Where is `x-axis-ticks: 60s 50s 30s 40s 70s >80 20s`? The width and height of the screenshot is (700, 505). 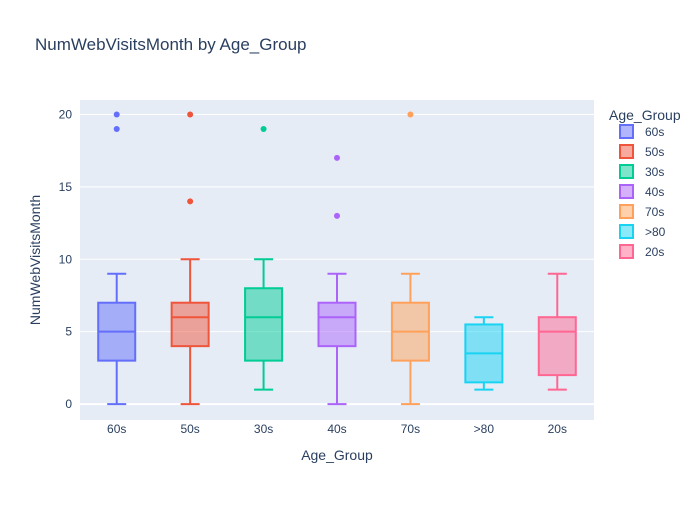
x-axis-ticks: 60s 50s 30s 40s 70s >80 20s is located at coordinates (337, 429).